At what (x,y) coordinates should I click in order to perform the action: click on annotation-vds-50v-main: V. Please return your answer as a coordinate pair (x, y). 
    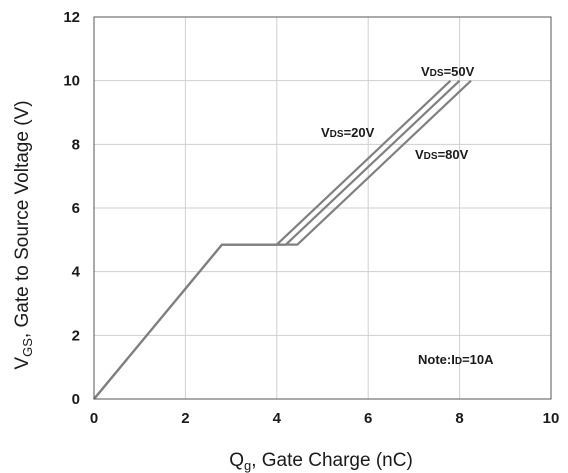
    Looking at the image, I should click on (425, 71).